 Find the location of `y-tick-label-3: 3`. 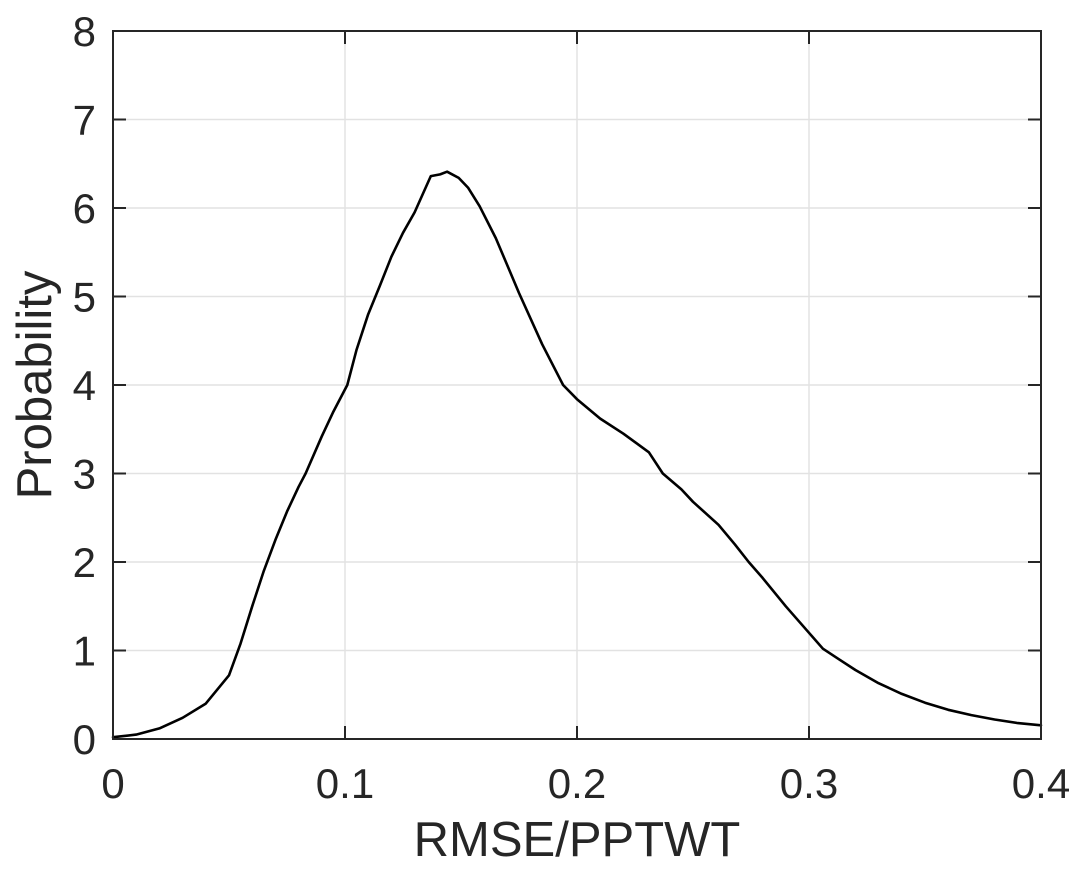

y-tick-label-3: 3 is located at coordinates (84, 474).